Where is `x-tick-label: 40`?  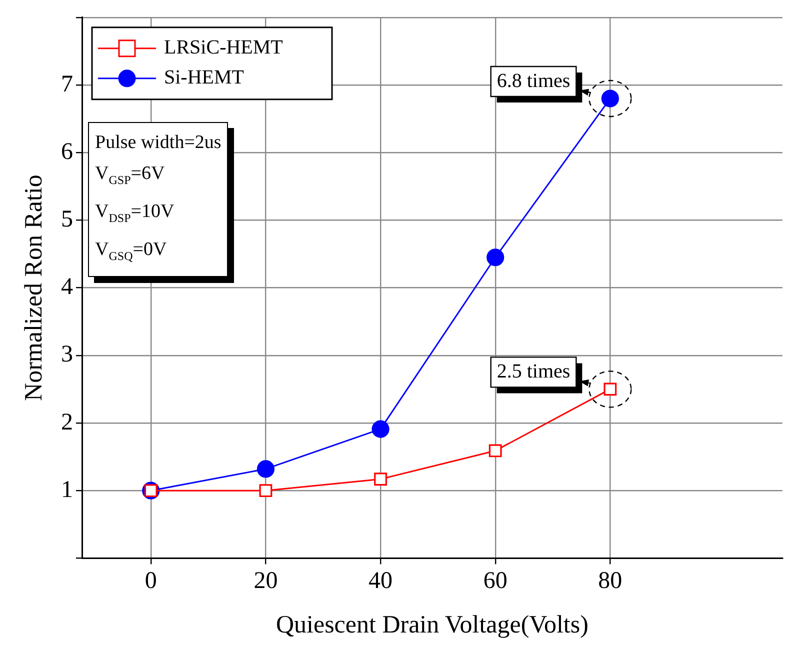
x-tick-label: 40 is located at coordinates (380, 581).